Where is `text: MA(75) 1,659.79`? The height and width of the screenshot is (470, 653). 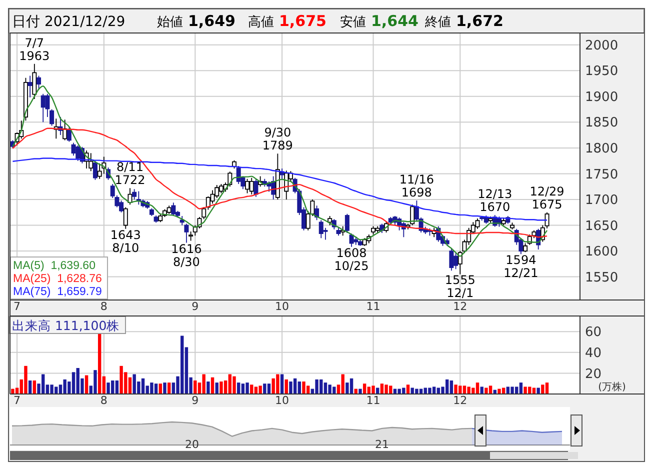
text: MA(75) 1,659.79 is located at coordinates (57, 292).